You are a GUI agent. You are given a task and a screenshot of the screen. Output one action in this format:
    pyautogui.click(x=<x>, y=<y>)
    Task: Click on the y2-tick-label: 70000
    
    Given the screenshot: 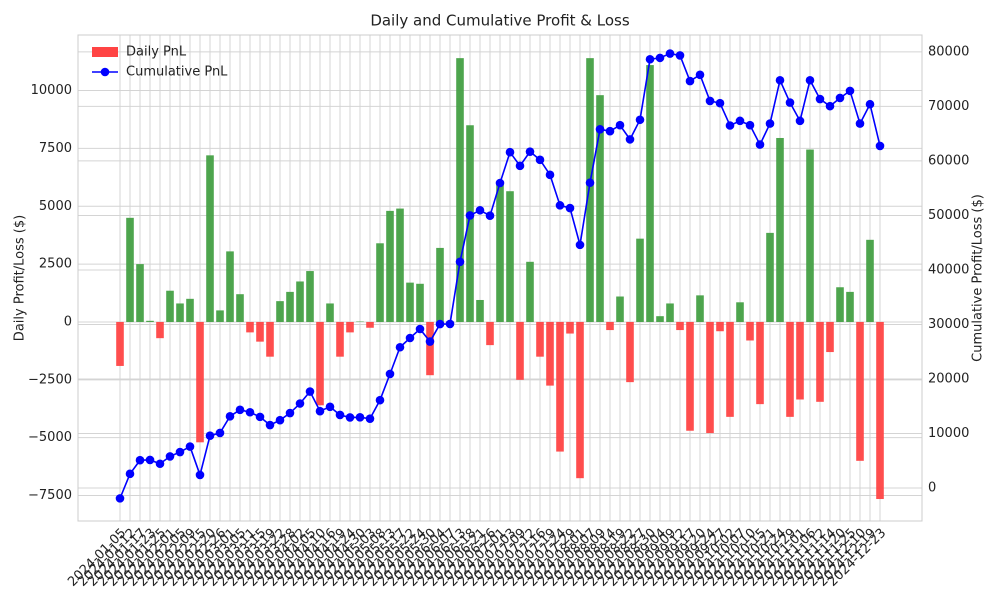 What is the action you would take?
    pyautogui.click(x=948, y=106)
    